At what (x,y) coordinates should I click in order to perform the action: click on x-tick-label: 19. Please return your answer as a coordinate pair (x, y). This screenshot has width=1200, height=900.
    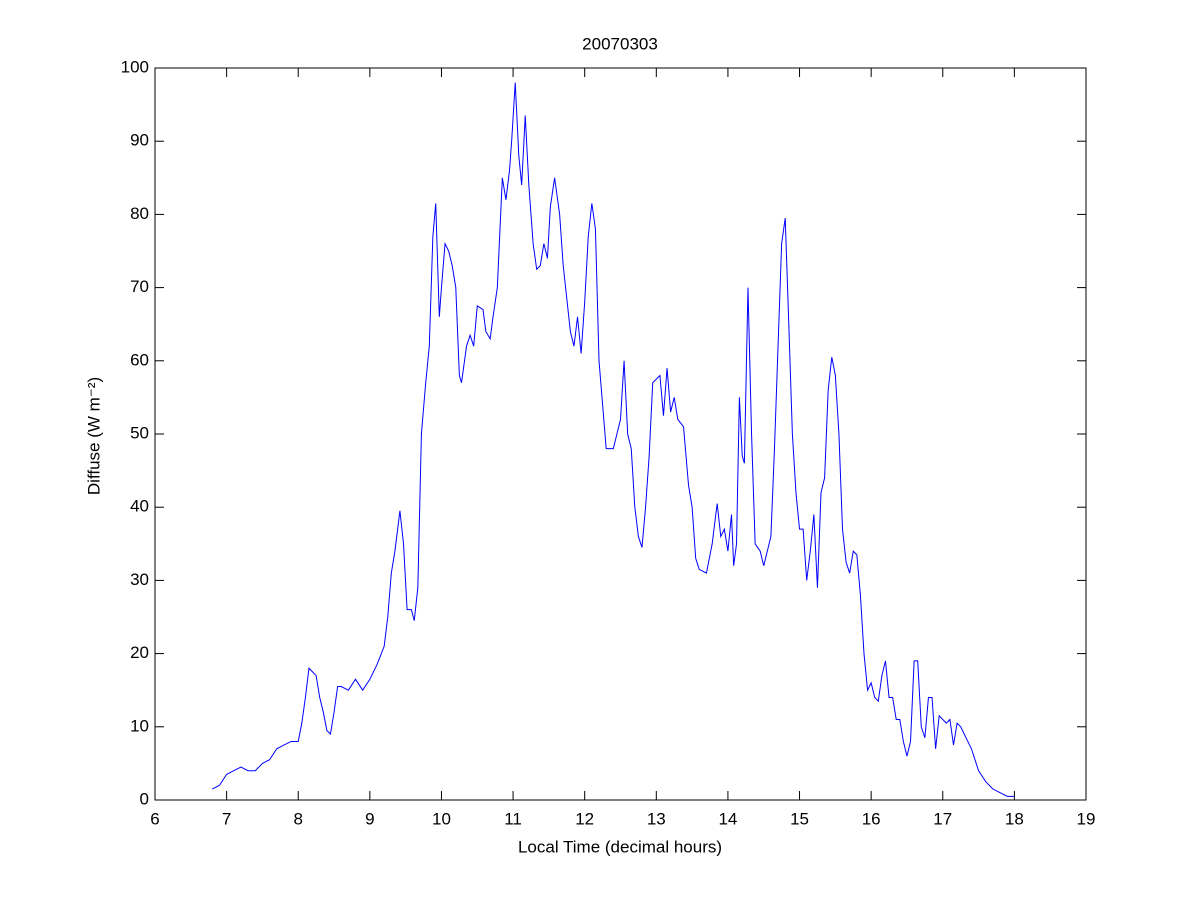
    Looking at the image, I should click on (1086, 818).